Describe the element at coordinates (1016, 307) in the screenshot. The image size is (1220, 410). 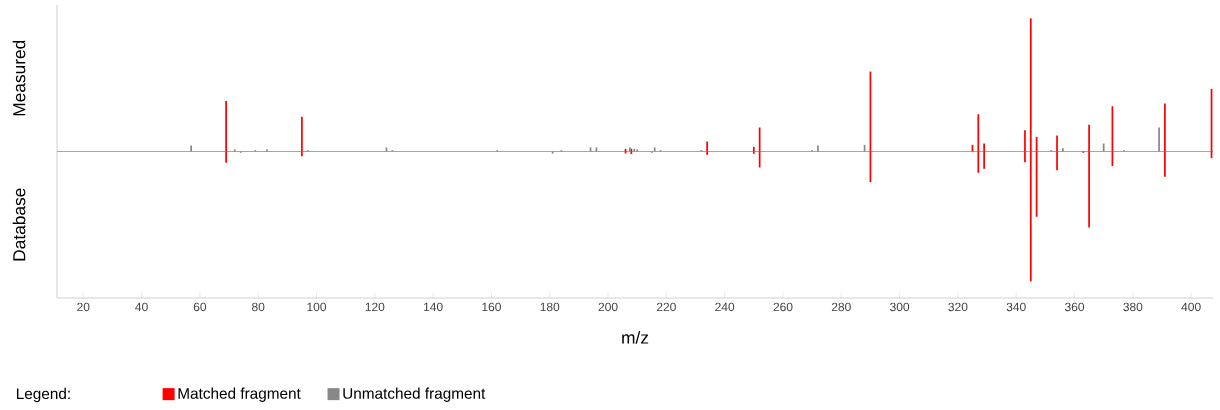
I see `x-tick-label: 340` at that location.